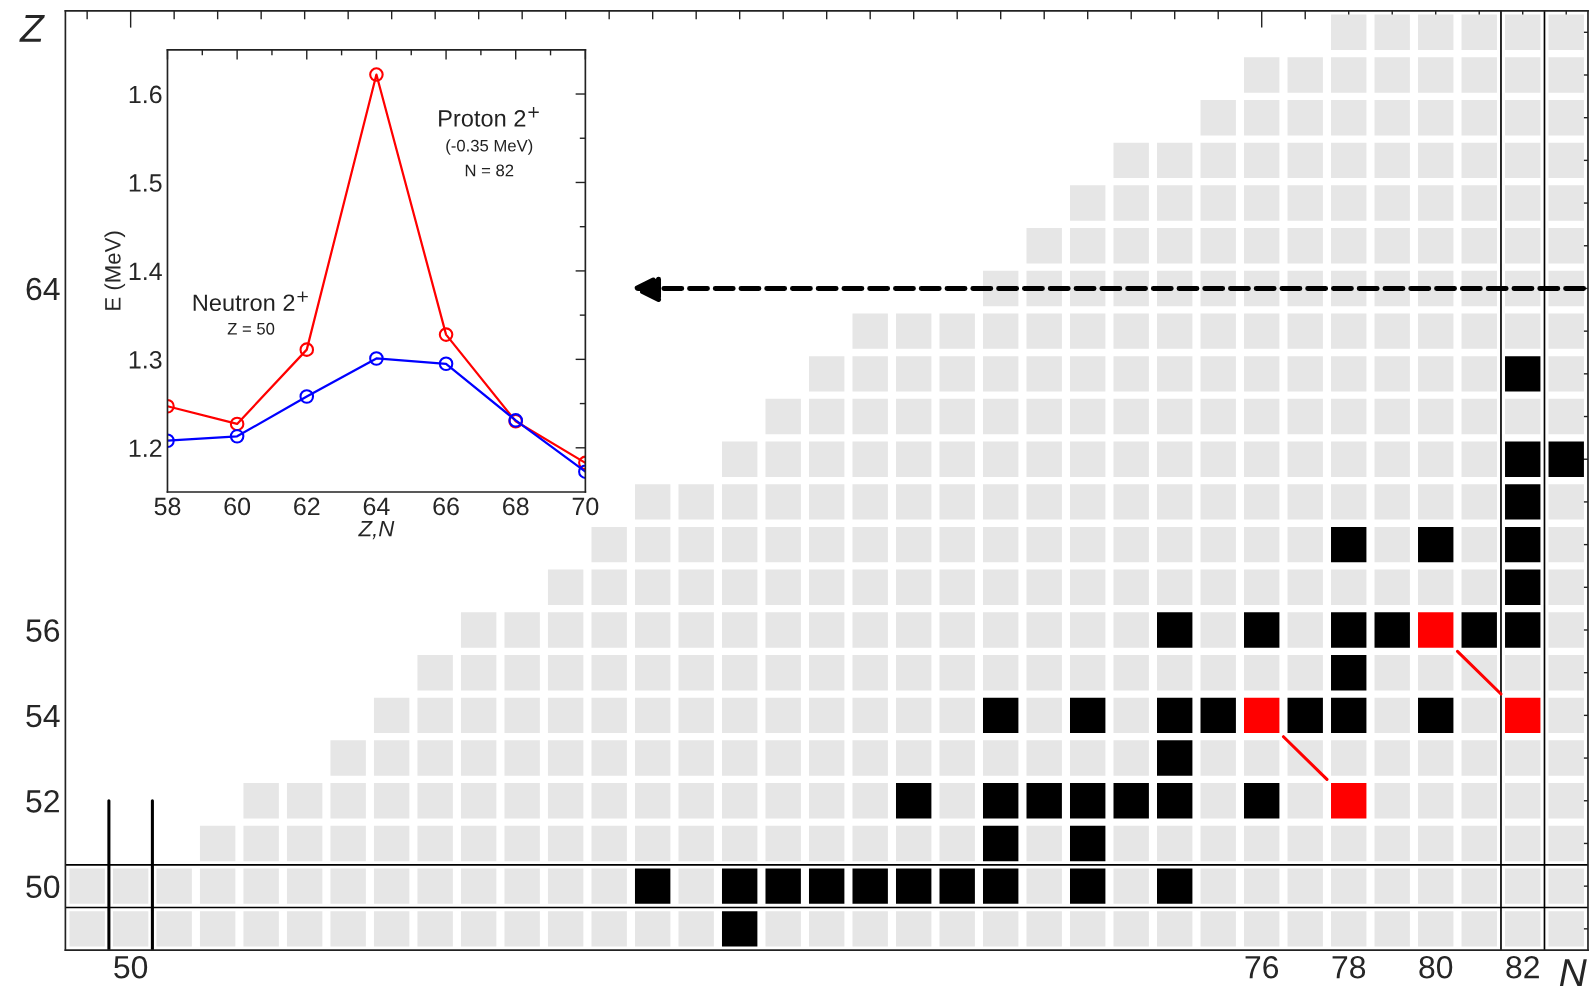 This screenshot has height=996, width=1595. I want to click on y-tick-label: 1.3, so click(145, 359).